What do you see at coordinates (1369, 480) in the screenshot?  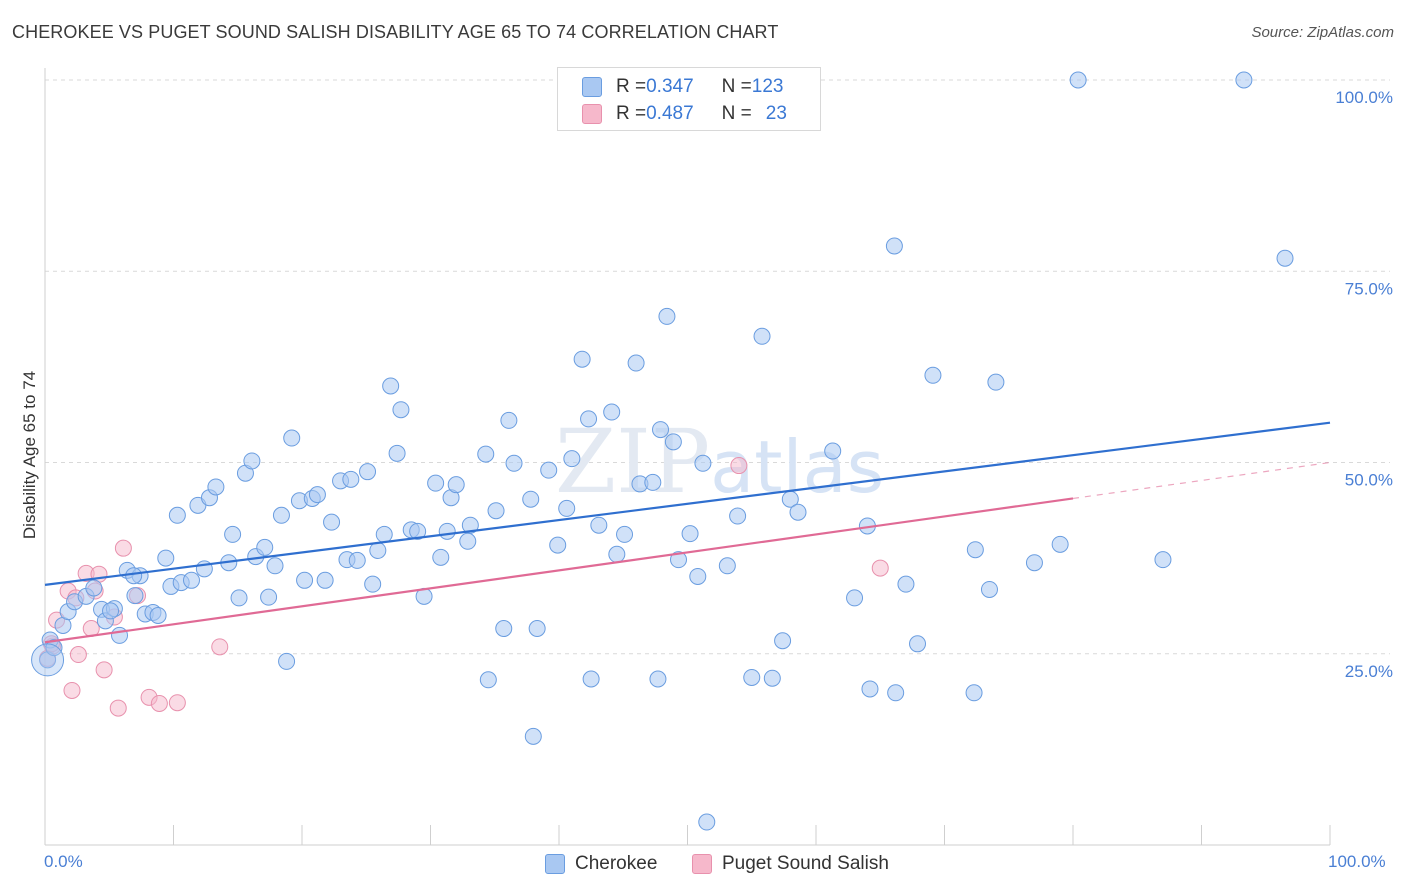 I see `y-tick-label: 50.0%` at bounding box center [1369, 480].